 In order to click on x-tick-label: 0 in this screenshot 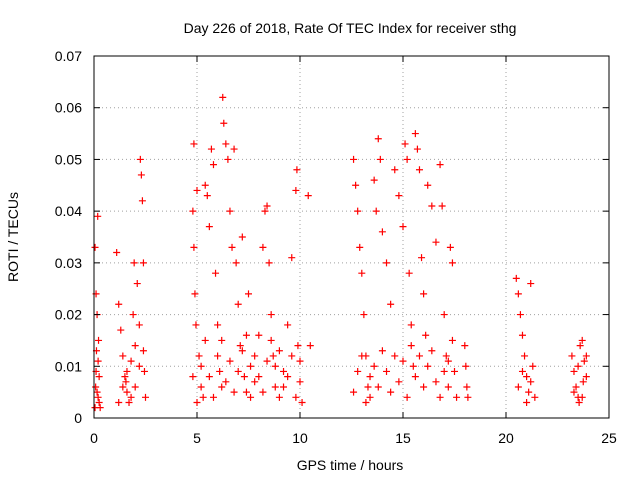, I will do `click(94, 438)`.